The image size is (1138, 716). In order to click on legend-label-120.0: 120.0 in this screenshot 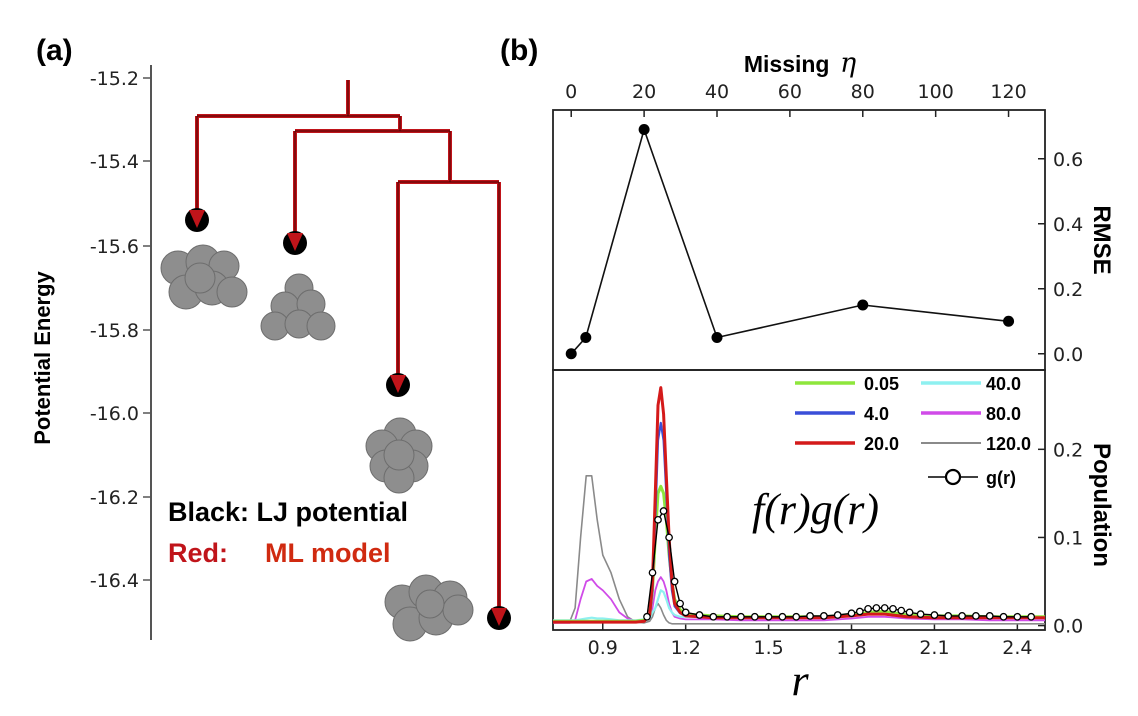, I will do `click(1008, 444)`.